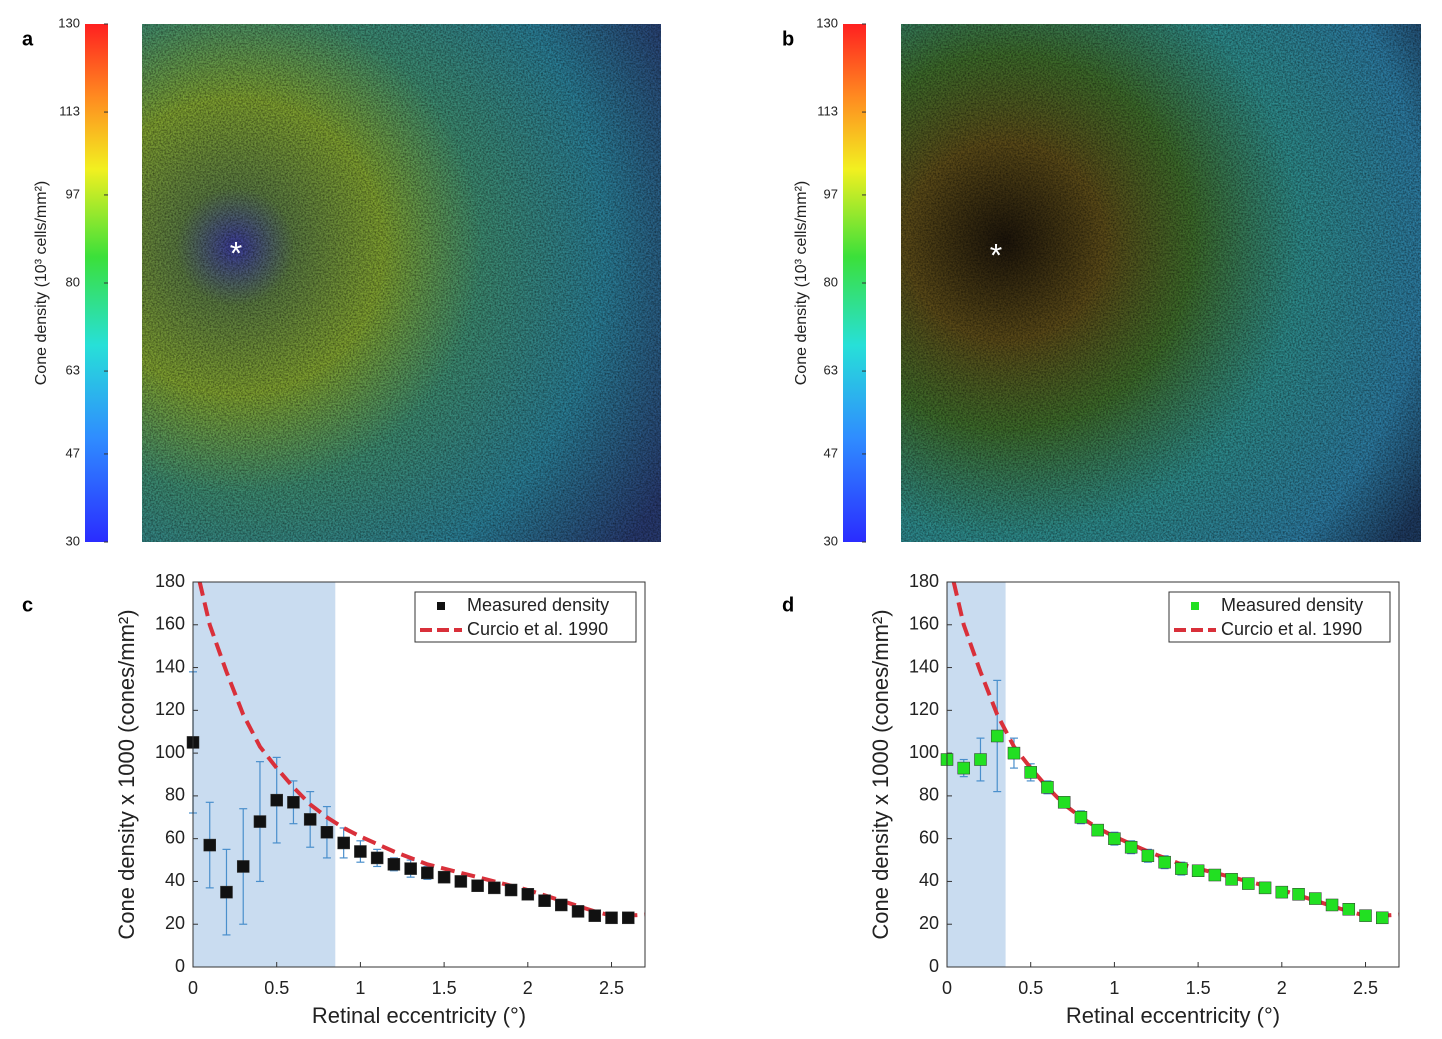 The image size is (1442, 1039). Describe the element at coordinates (976, 774) in the screenshot. I see `shaded-region` at that location.